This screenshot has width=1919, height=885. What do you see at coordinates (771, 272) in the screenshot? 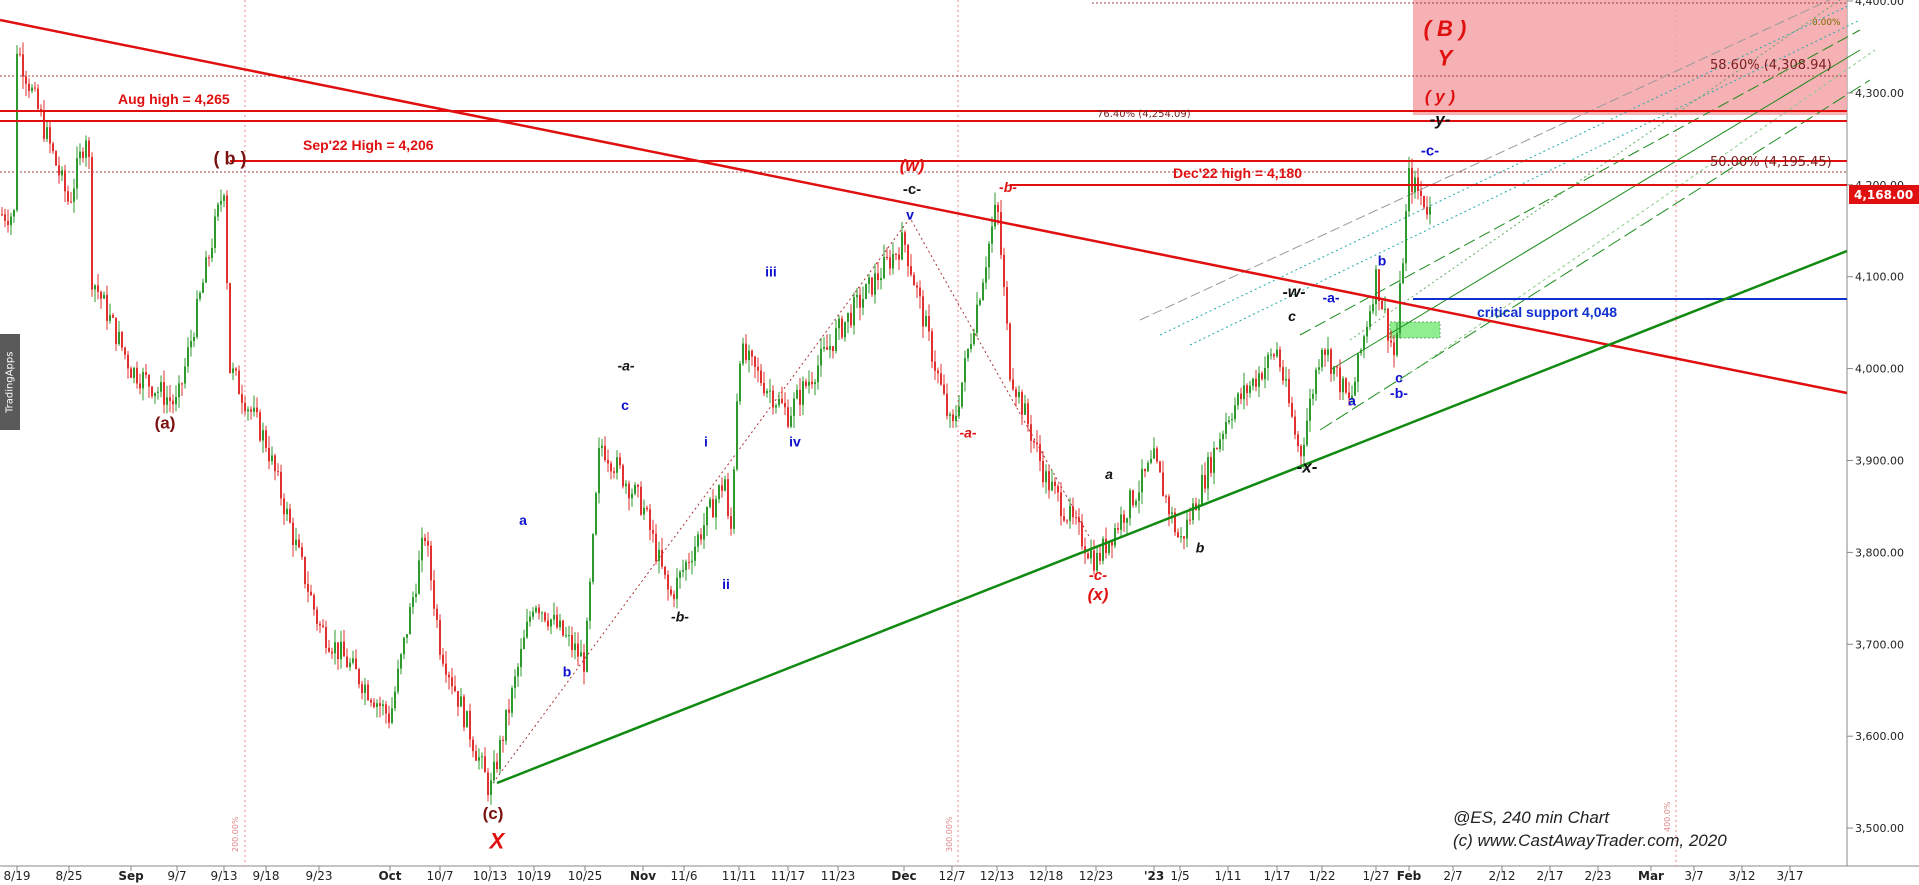
I see `wave-label: iii` at bounding box center [771, 272].